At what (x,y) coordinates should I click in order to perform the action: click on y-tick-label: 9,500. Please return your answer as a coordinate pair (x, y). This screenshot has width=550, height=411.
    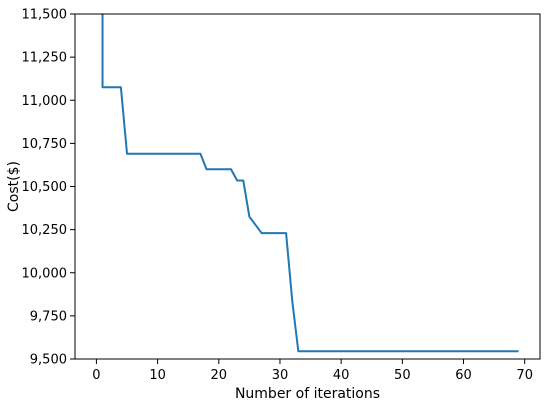
    Looking at the image, I should click on (48, 360).